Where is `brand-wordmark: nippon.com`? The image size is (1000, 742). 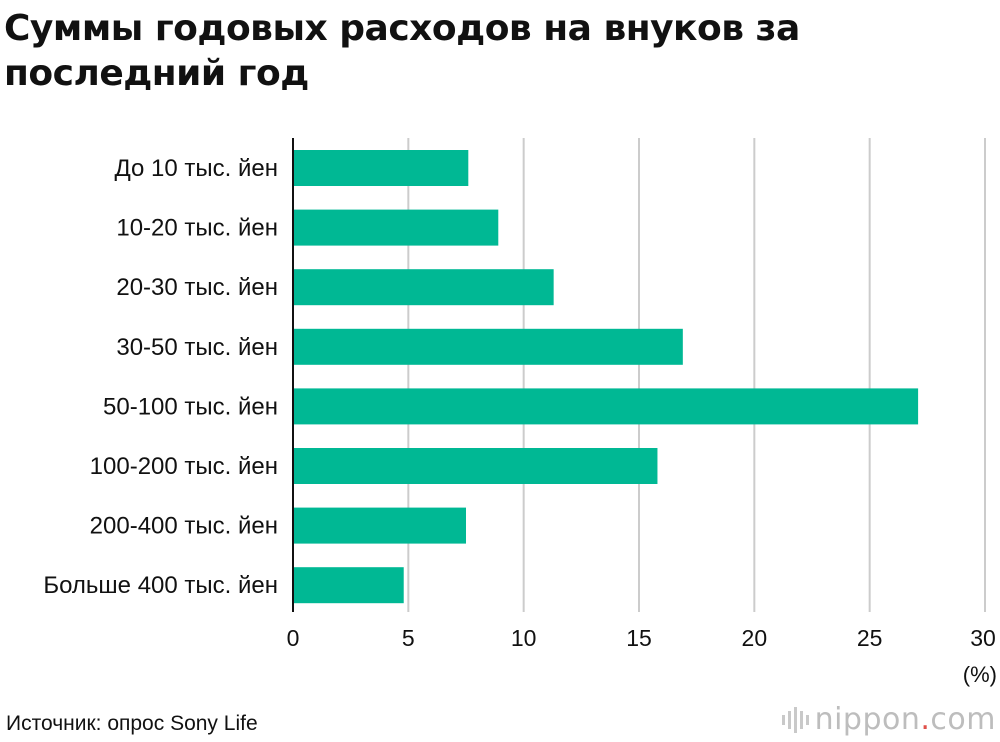 brand-wordmark: nippon.com is located at coordinates (905, 719).